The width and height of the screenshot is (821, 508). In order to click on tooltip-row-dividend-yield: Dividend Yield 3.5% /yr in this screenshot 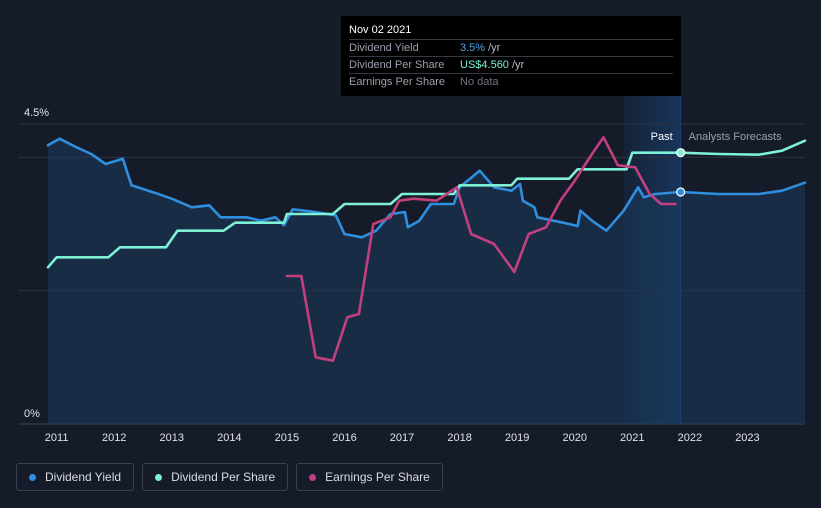, I will do `click(511, 47)`.